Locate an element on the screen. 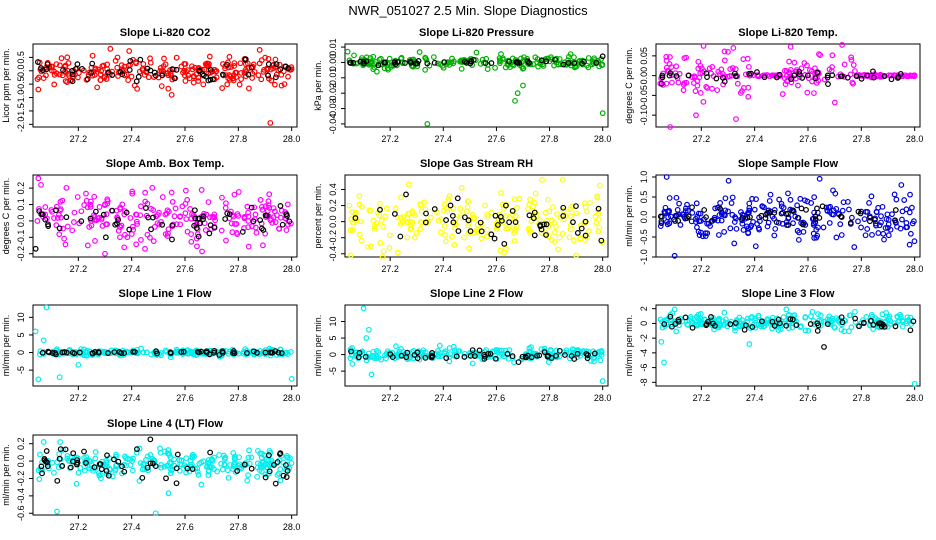  y-tick-label: 0.05 is located at coordinates (644, 56).